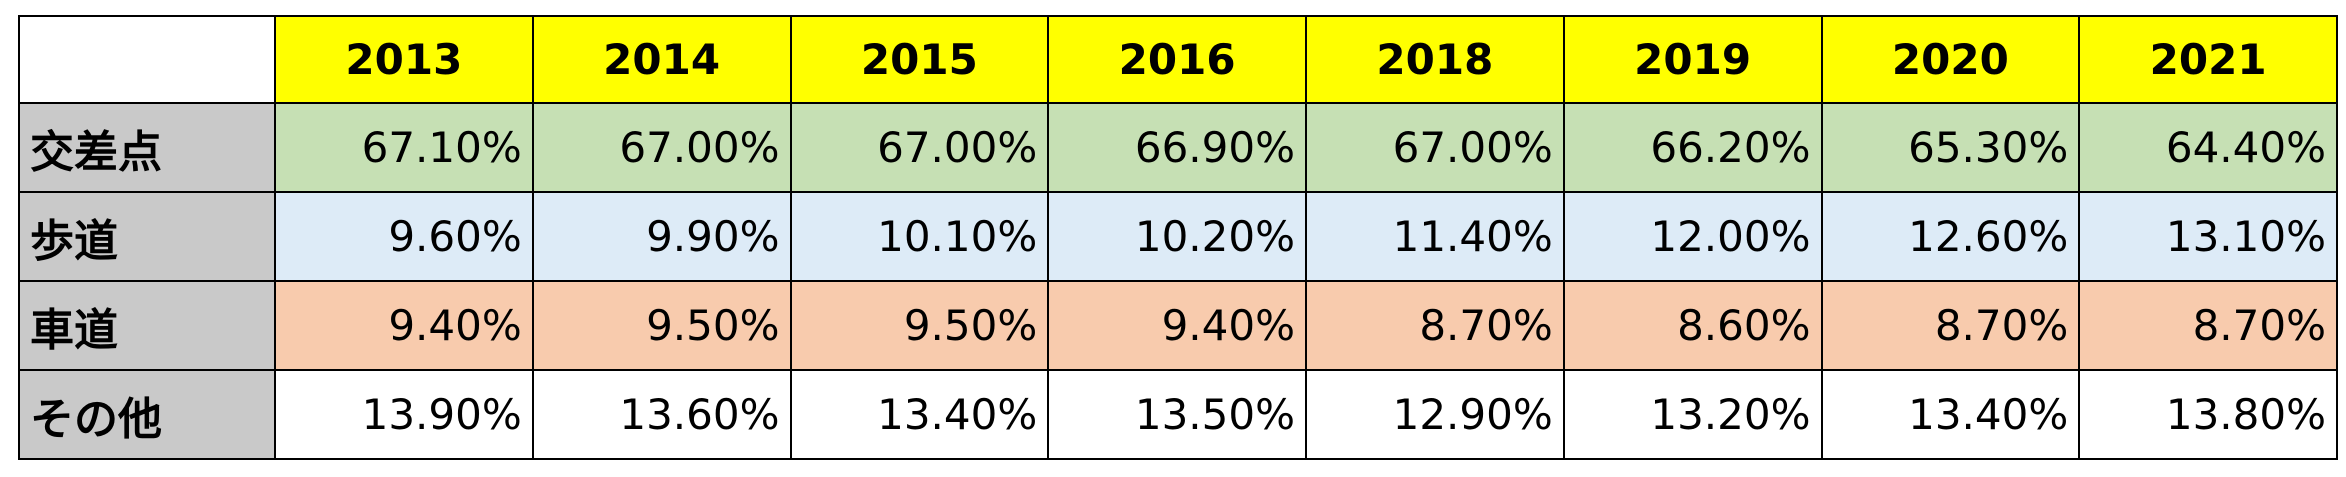 The height and width of the screenshot is (477, 2346). Describe the element at coordinates (147, 147) in the screenshot. I see `row-label: 交差点` at that location.